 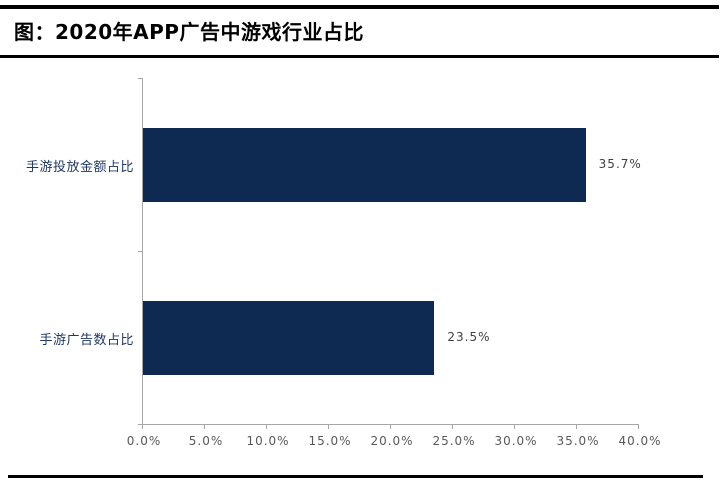 I want to click on value-axis-tick-label: 10.0%, so click(x=268, y=441).